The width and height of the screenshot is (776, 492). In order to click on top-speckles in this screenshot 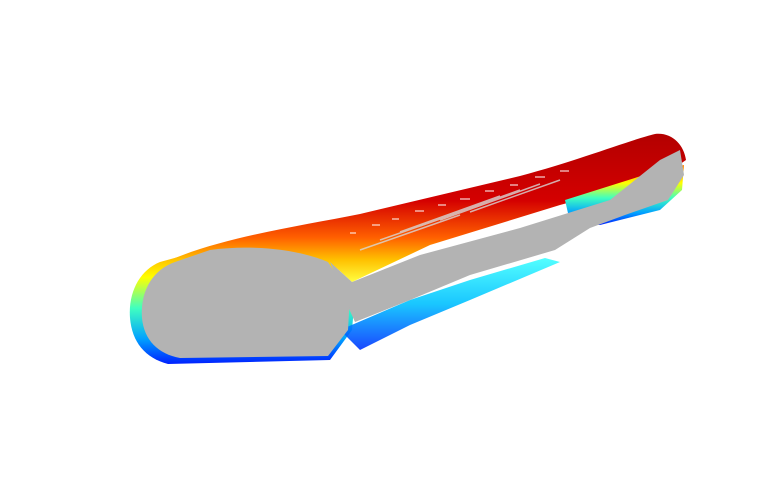, I will do `click(459, 202)`.